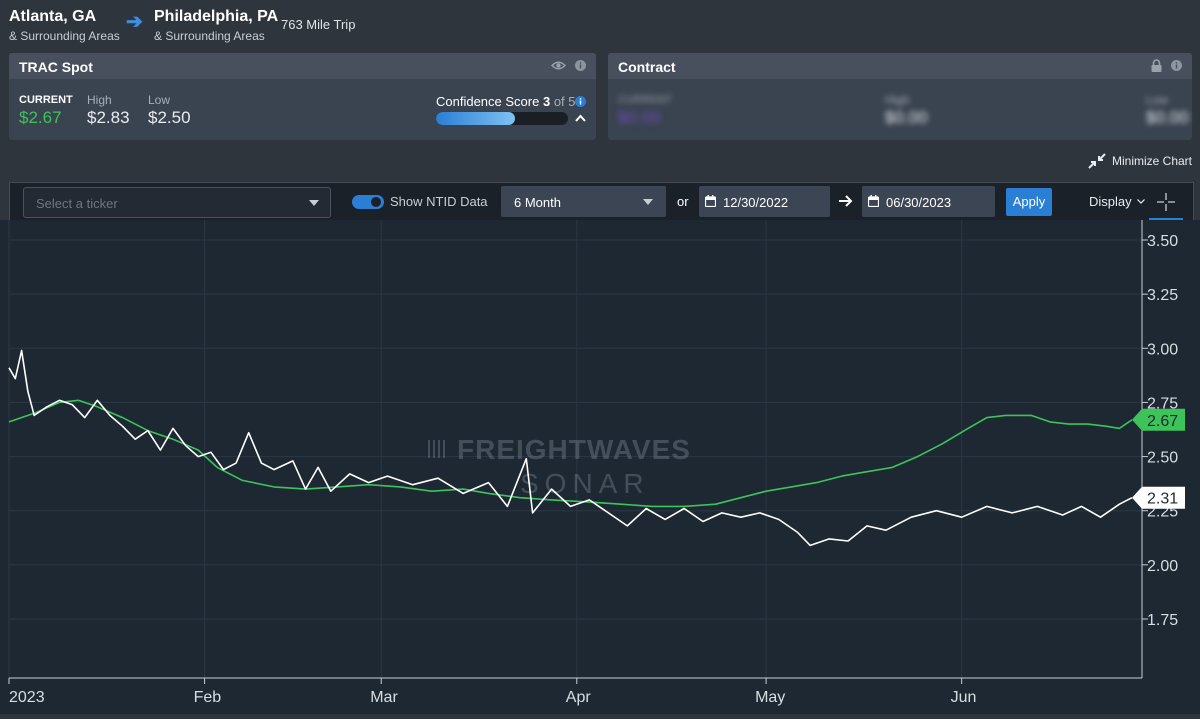 This screenshot has height=719, width=1200. Describe the element at coordinates (1162, 349) in the screenshot. I see `y-tick-label: 3.00` at that location.